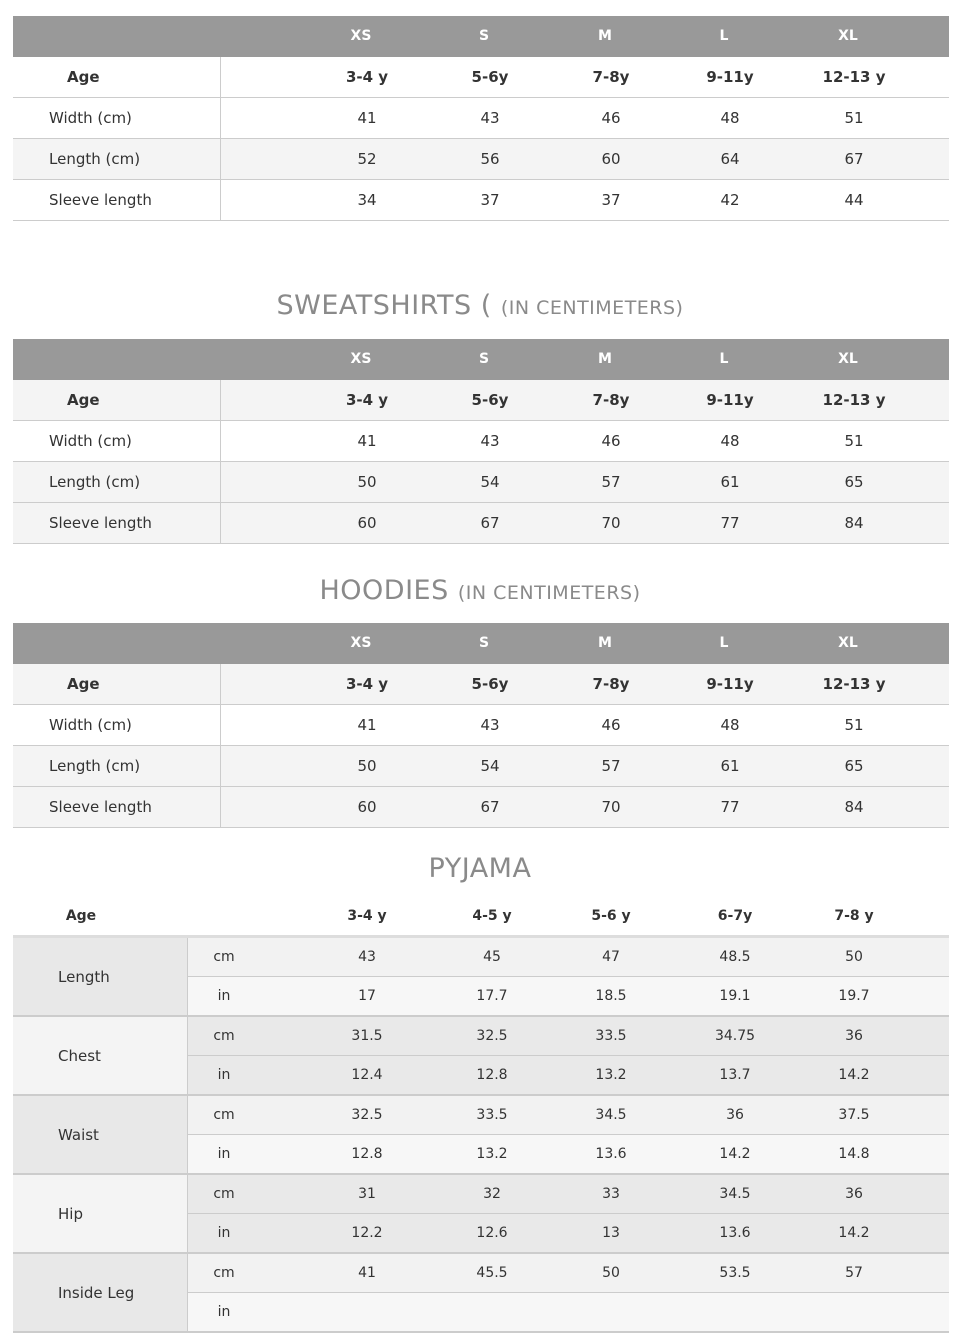  I want to click on unit-row: in 17 17.7 18.5 19.1 19.7, so click(568, 996).